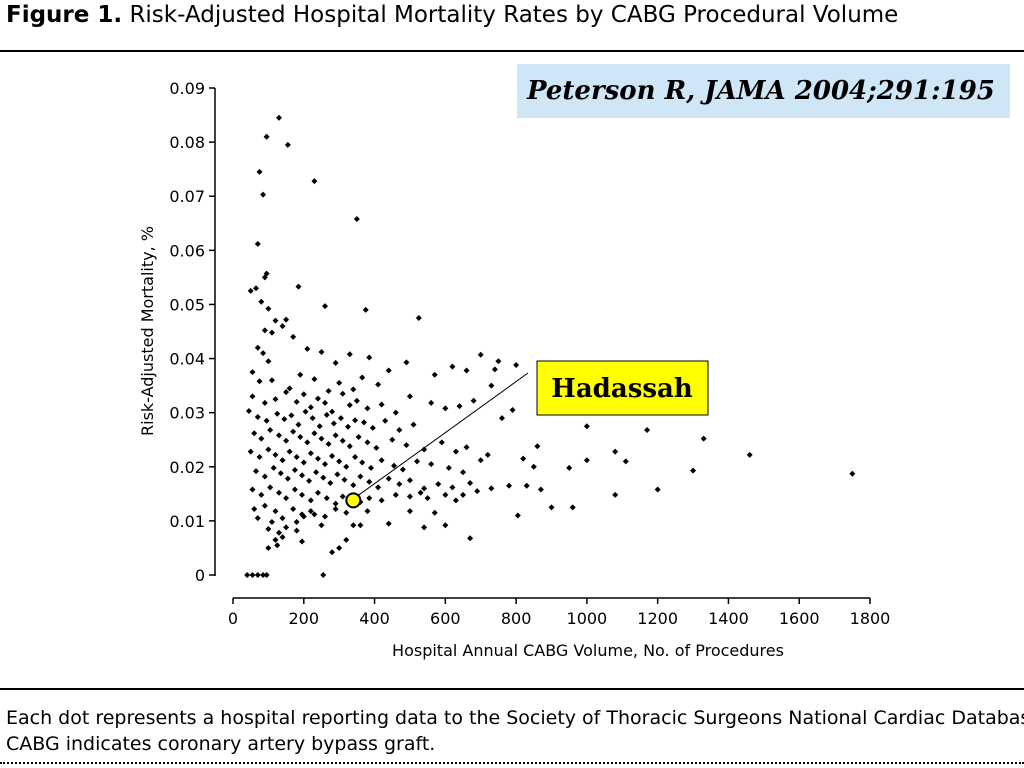 The width and height of the screenshot is (1024, 768). What do you see at coordinates (353, 500) in the screenshot?
I see `highlight-marker` at bounding box center [353, 500].